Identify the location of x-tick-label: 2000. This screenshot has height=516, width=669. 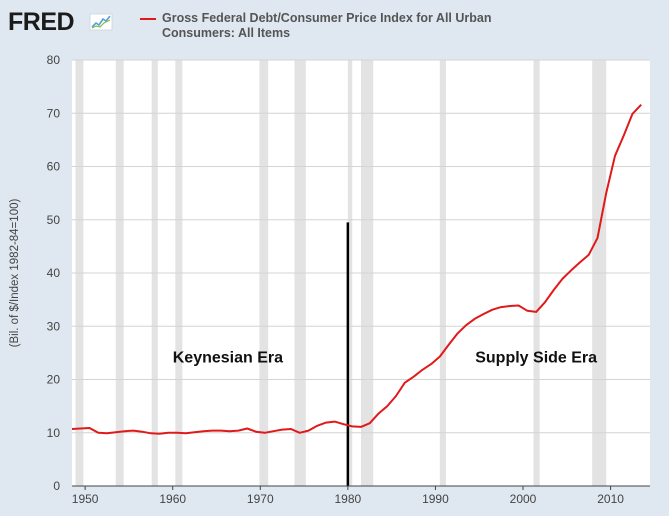
(523, 499).